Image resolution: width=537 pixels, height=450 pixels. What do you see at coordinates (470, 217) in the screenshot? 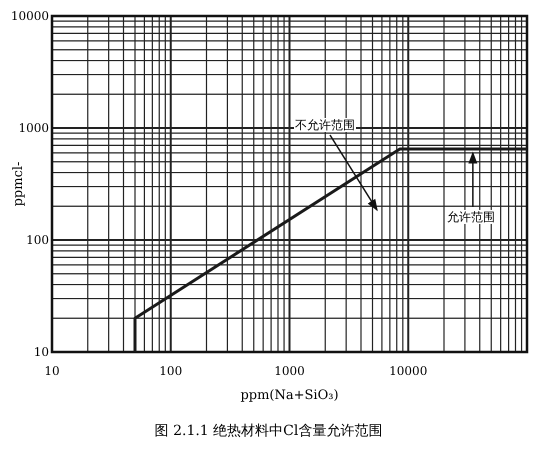
I see `annotation: 允许范围` at bounding box center [470, 217].